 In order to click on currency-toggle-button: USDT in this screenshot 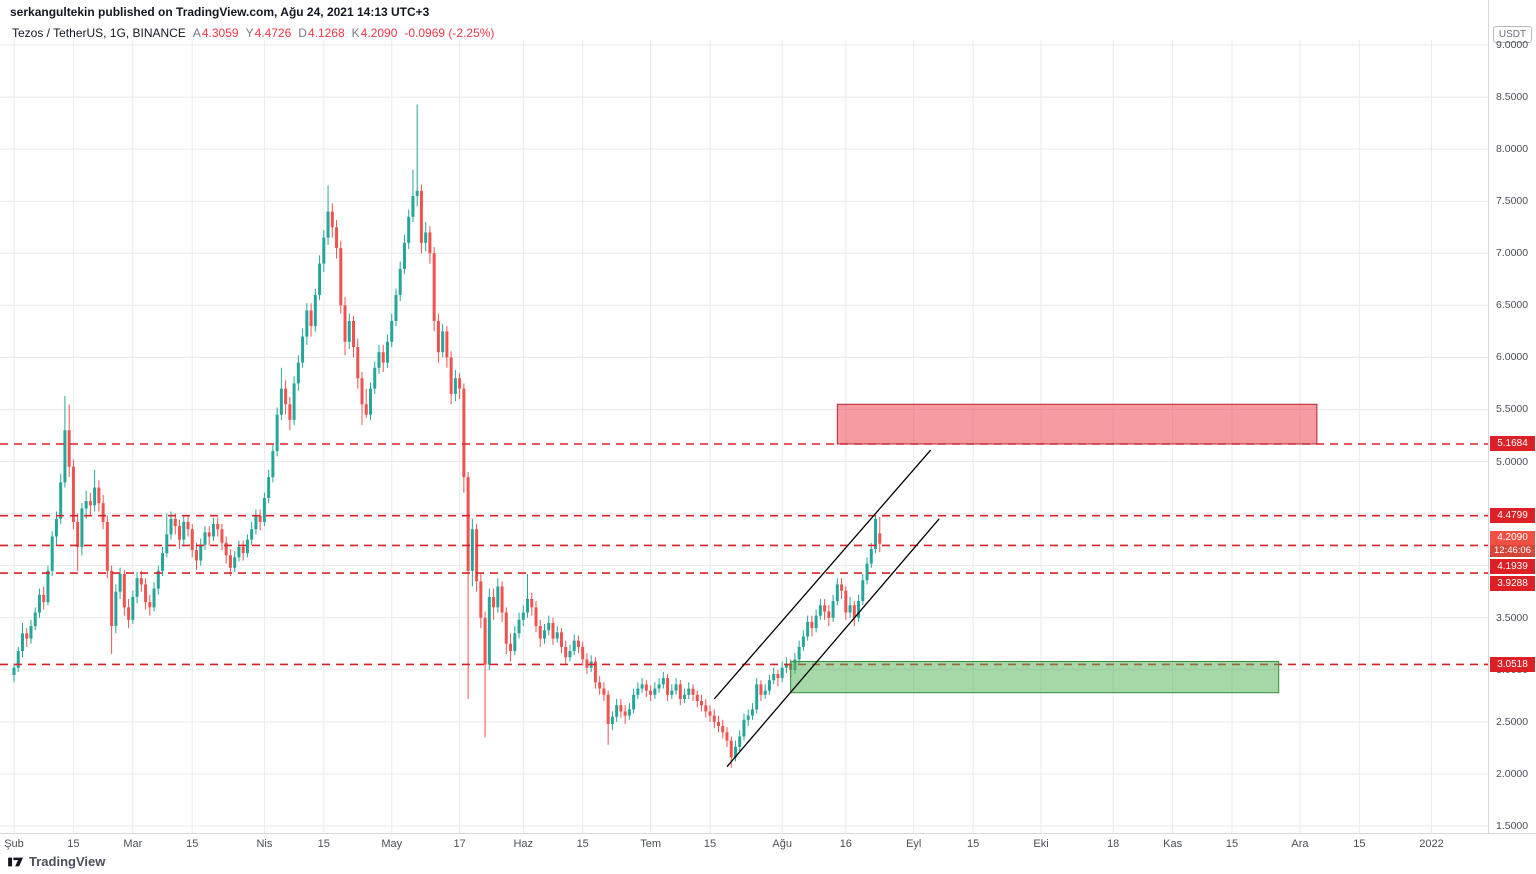, I will do `click(1512, 34)`.